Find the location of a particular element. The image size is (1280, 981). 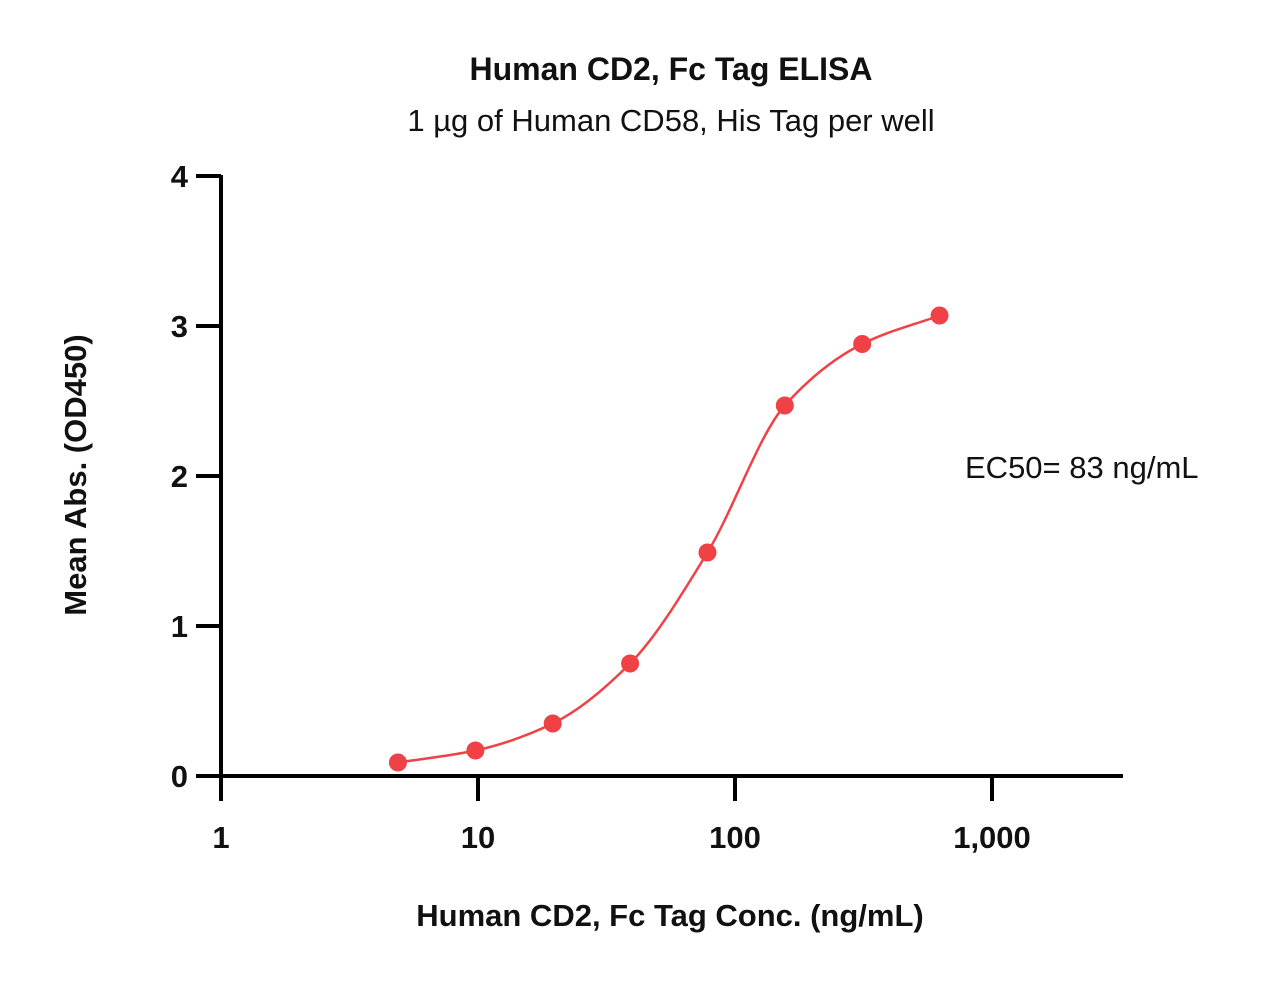

x-tick-label: 1,000 is located at coordinates (992, 837).